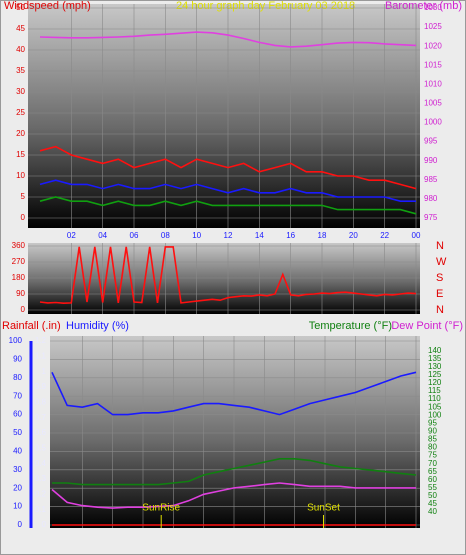 This screenshot has width=466, height=555. I want to click on y2-tick-label: 135, so click(435, 358).